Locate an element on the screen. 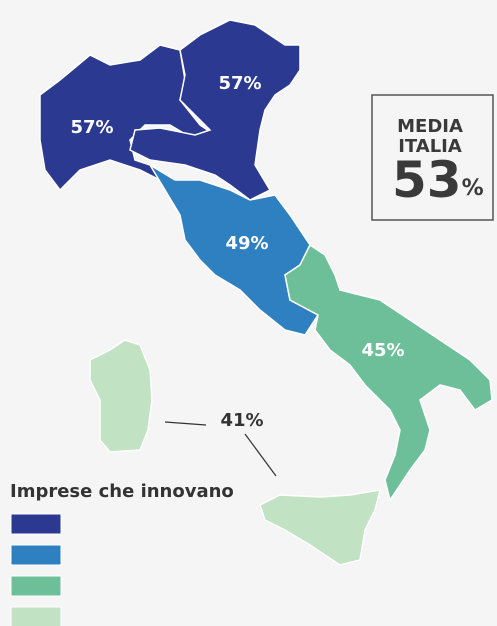  media-unit: % is located at coordinates (473, 188).